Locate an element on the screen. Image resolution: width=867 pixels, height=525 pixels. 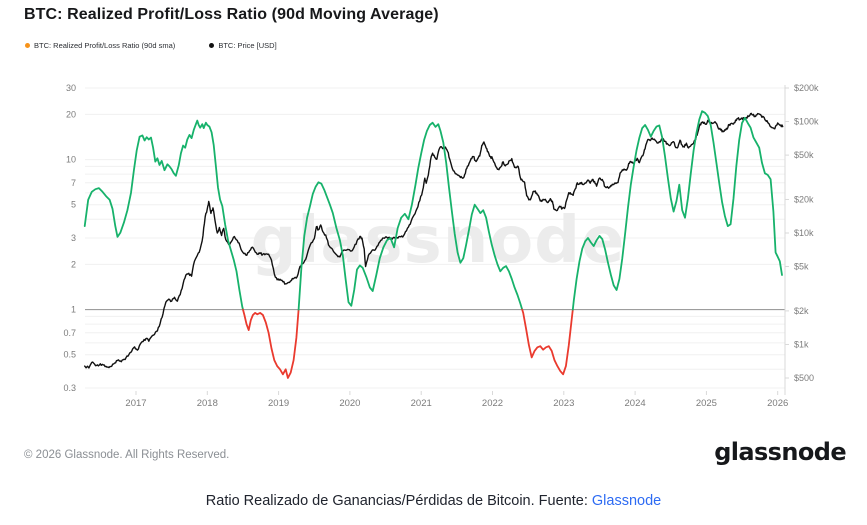
svg-text: 1 is located at coordinates (73, 310).